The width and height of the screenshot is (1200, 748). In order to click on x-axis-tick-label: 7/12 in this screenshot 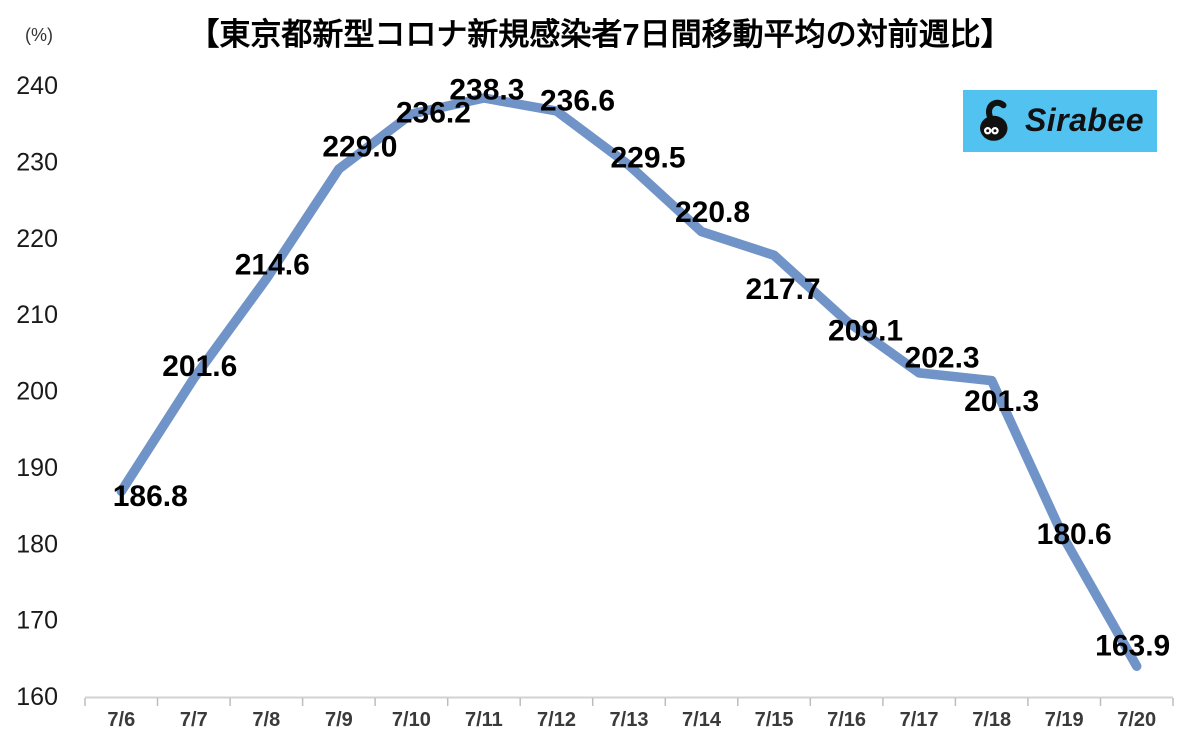, I will do `click(556, 720)`.